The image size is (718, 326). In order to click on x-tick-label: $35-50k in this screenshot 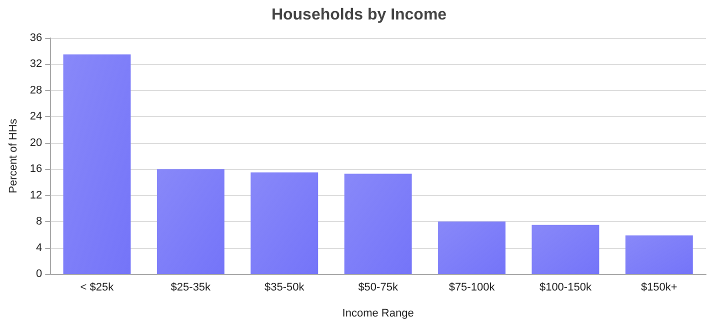, I will do `click(284, 288)`.